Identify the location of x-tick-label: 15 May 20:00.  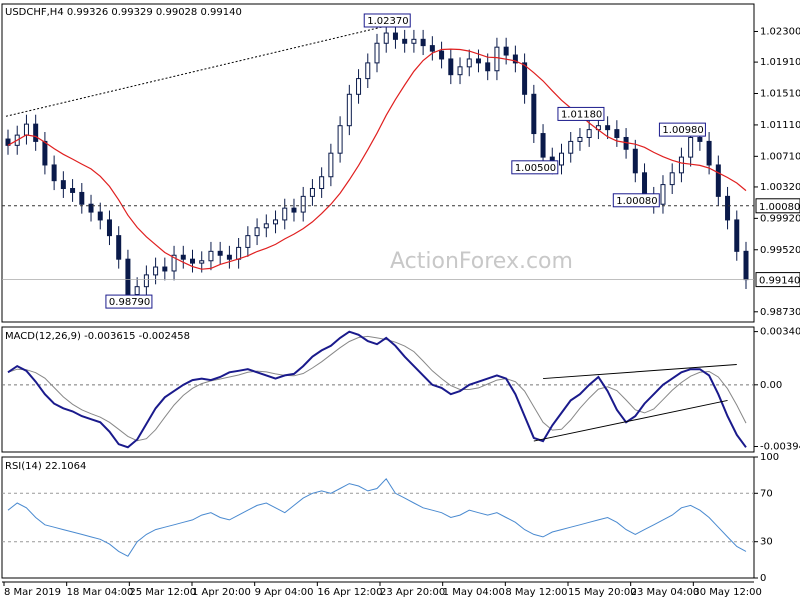
(602, 592).